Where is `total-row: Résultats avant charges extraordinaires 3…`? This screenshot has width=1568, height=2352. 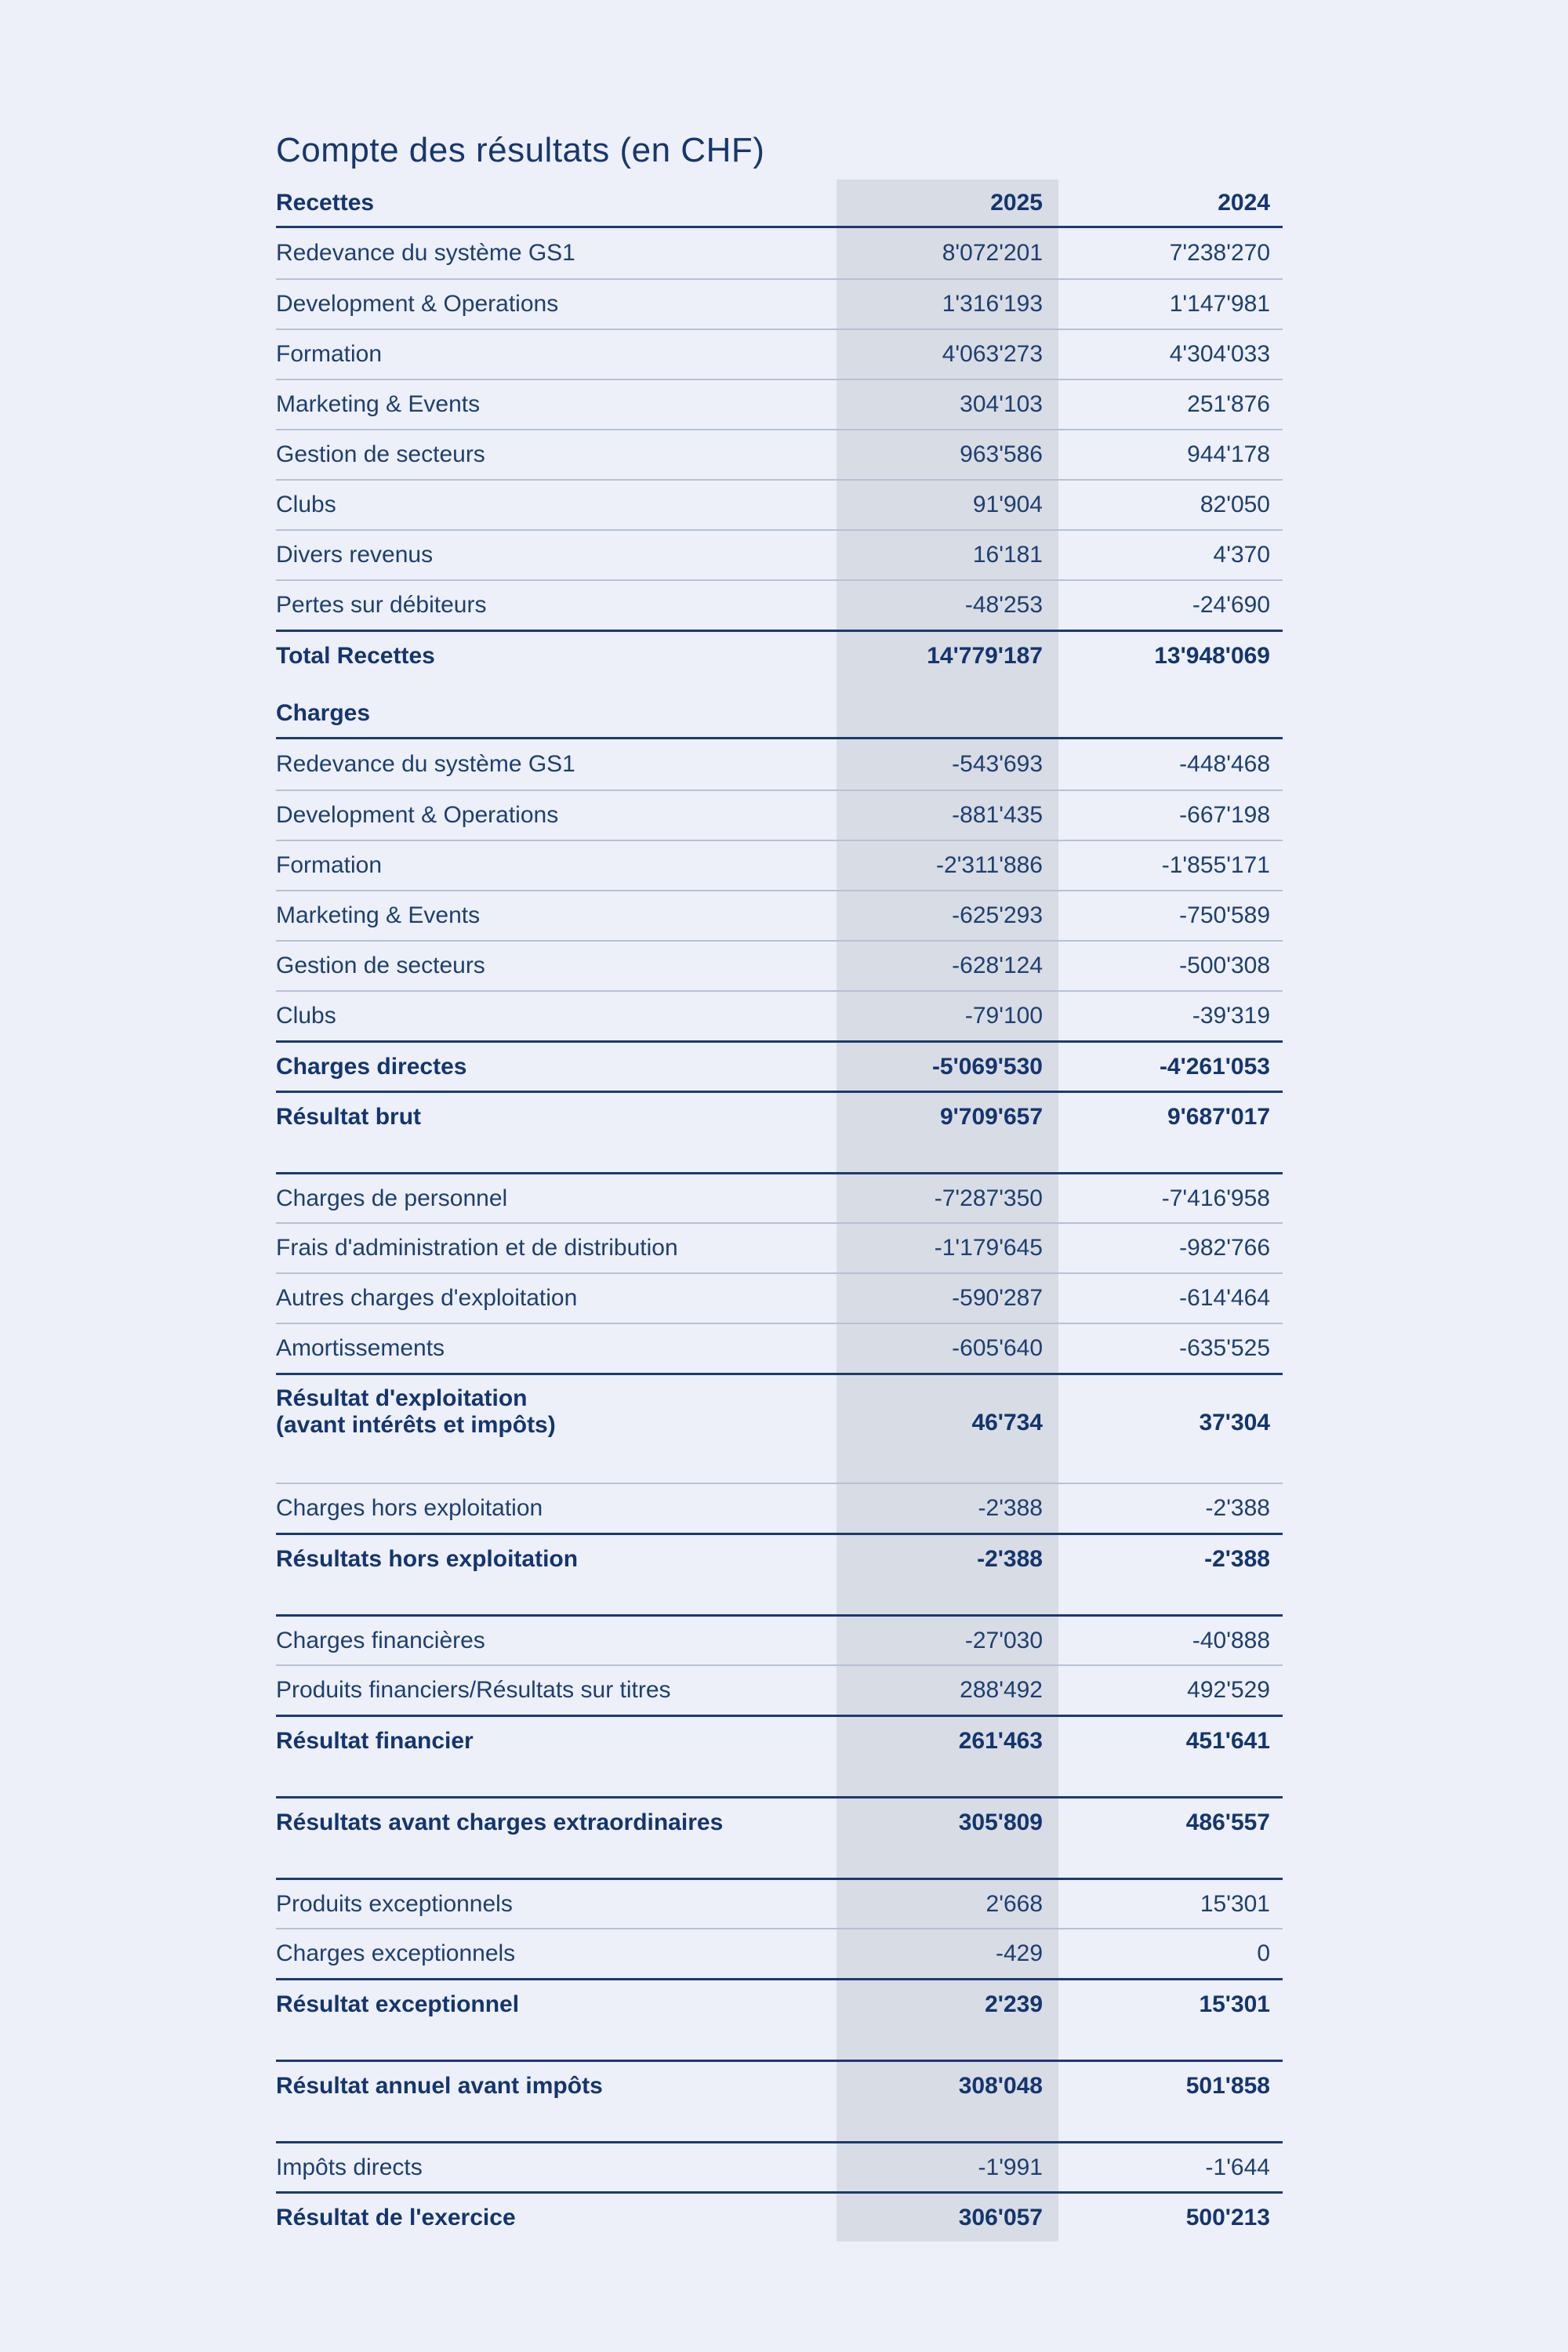
total-row: Résultats avant charges extraordinaires 3… is located at coordinates (779, 1821).